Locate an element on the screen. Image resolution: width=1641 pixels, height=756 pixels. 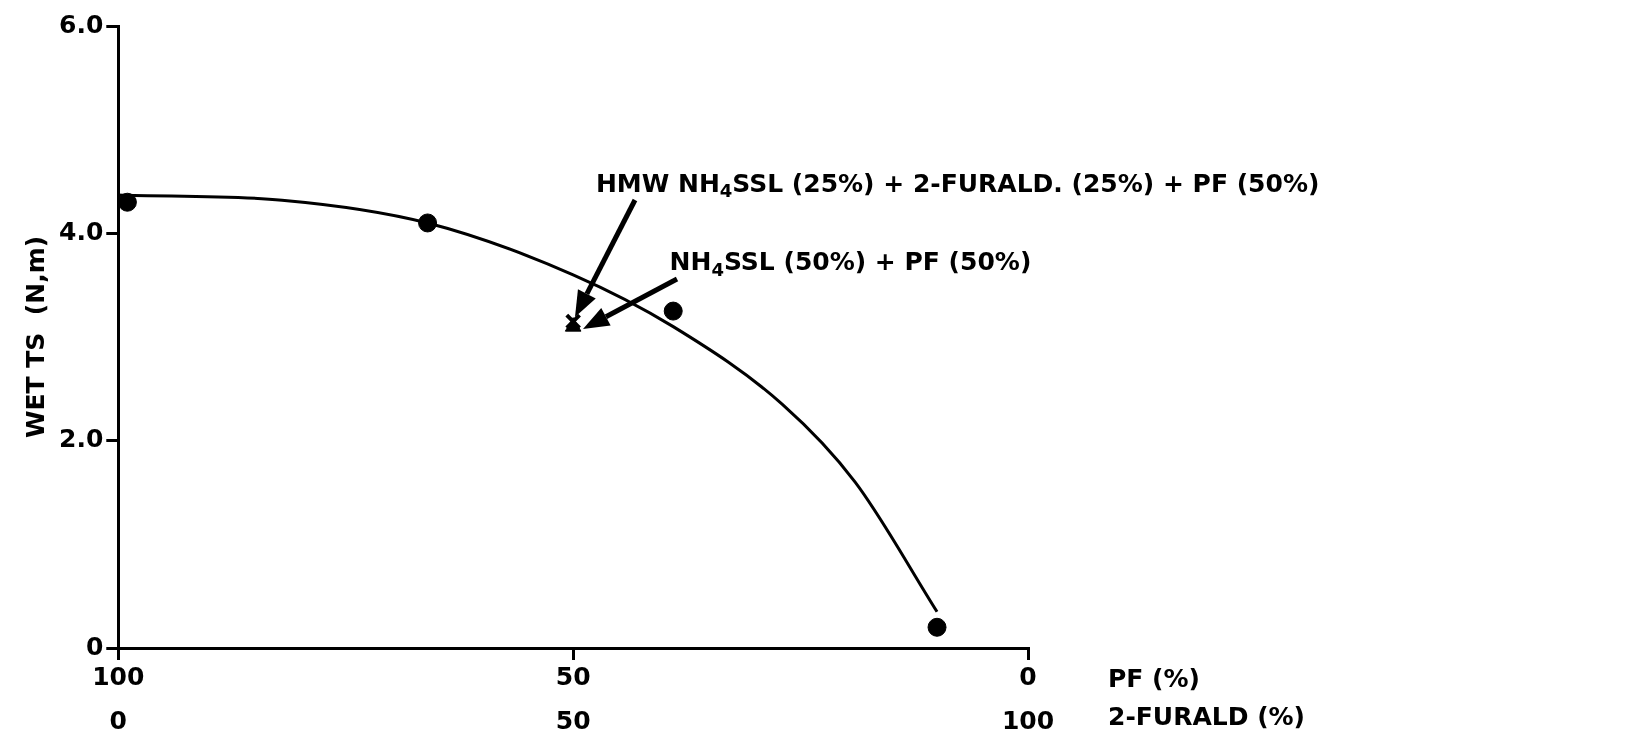
x2-tick-label: 100 is located at coordinates (1028, 720).